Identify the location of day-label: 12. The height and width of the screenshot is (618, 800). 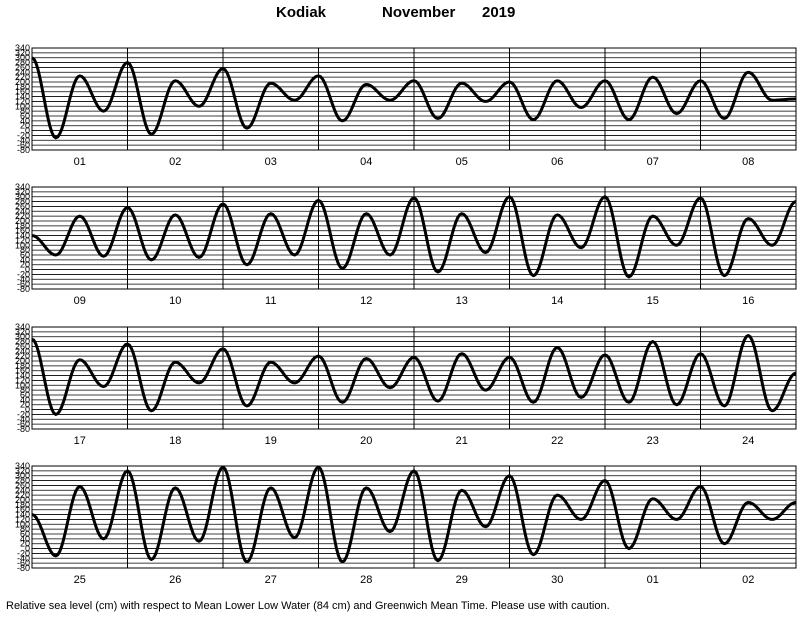
(366, 301).